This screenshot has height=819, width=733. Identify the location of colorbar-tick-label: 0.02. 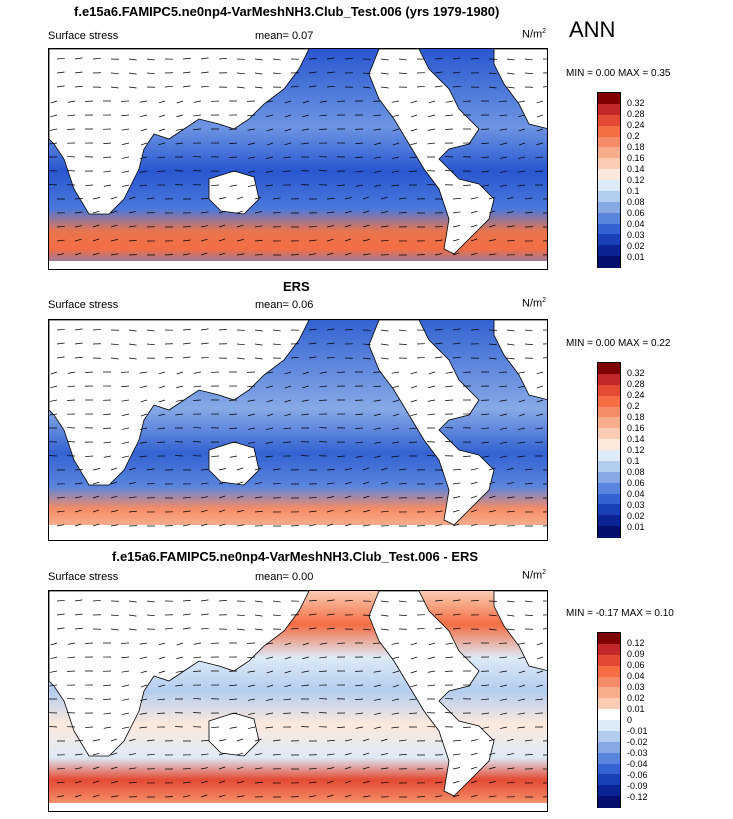
(636, 246).